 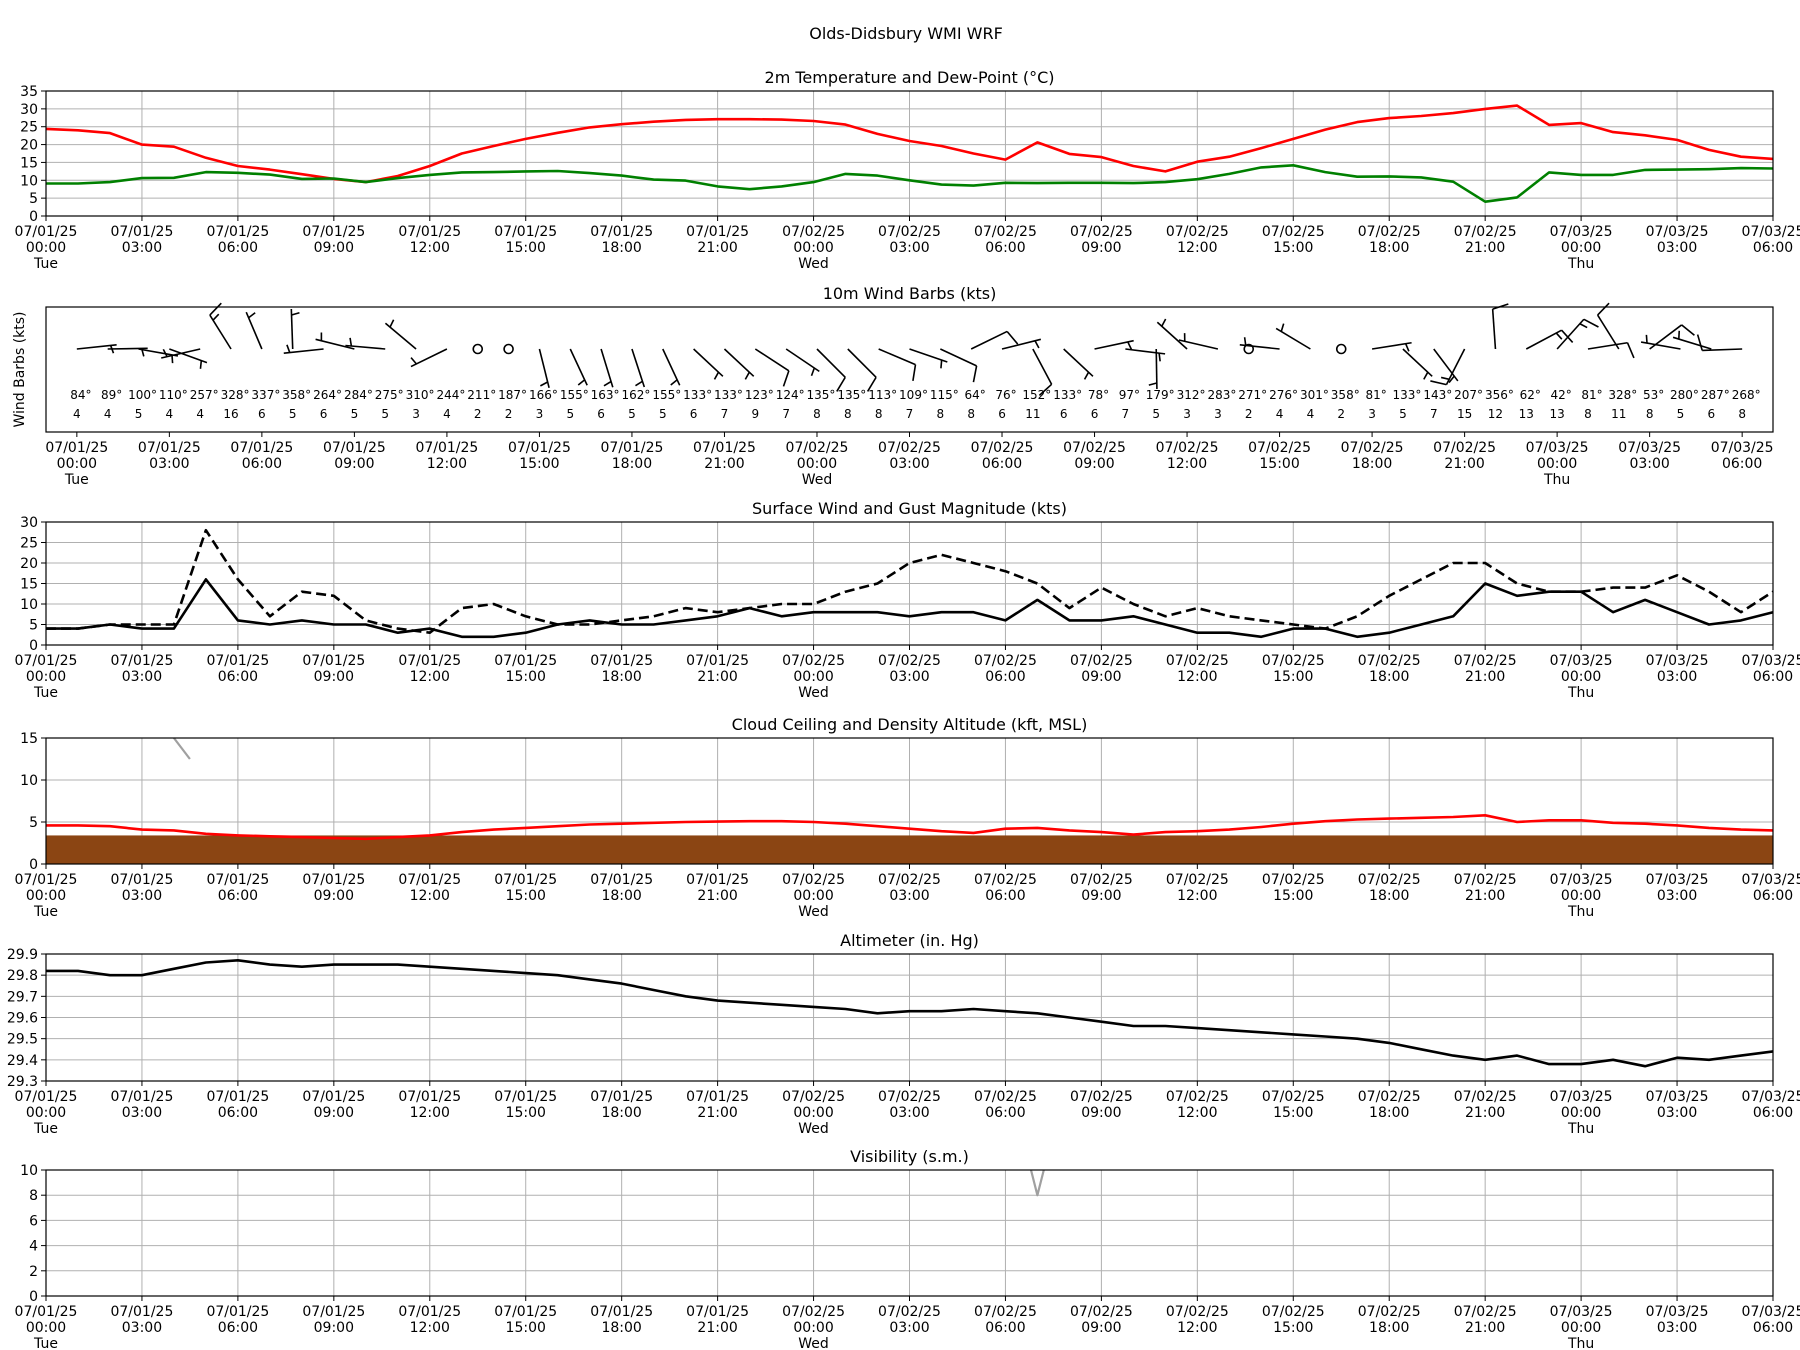 I want to click on wind-direction-label: 113°, so click(x=882, y=395).